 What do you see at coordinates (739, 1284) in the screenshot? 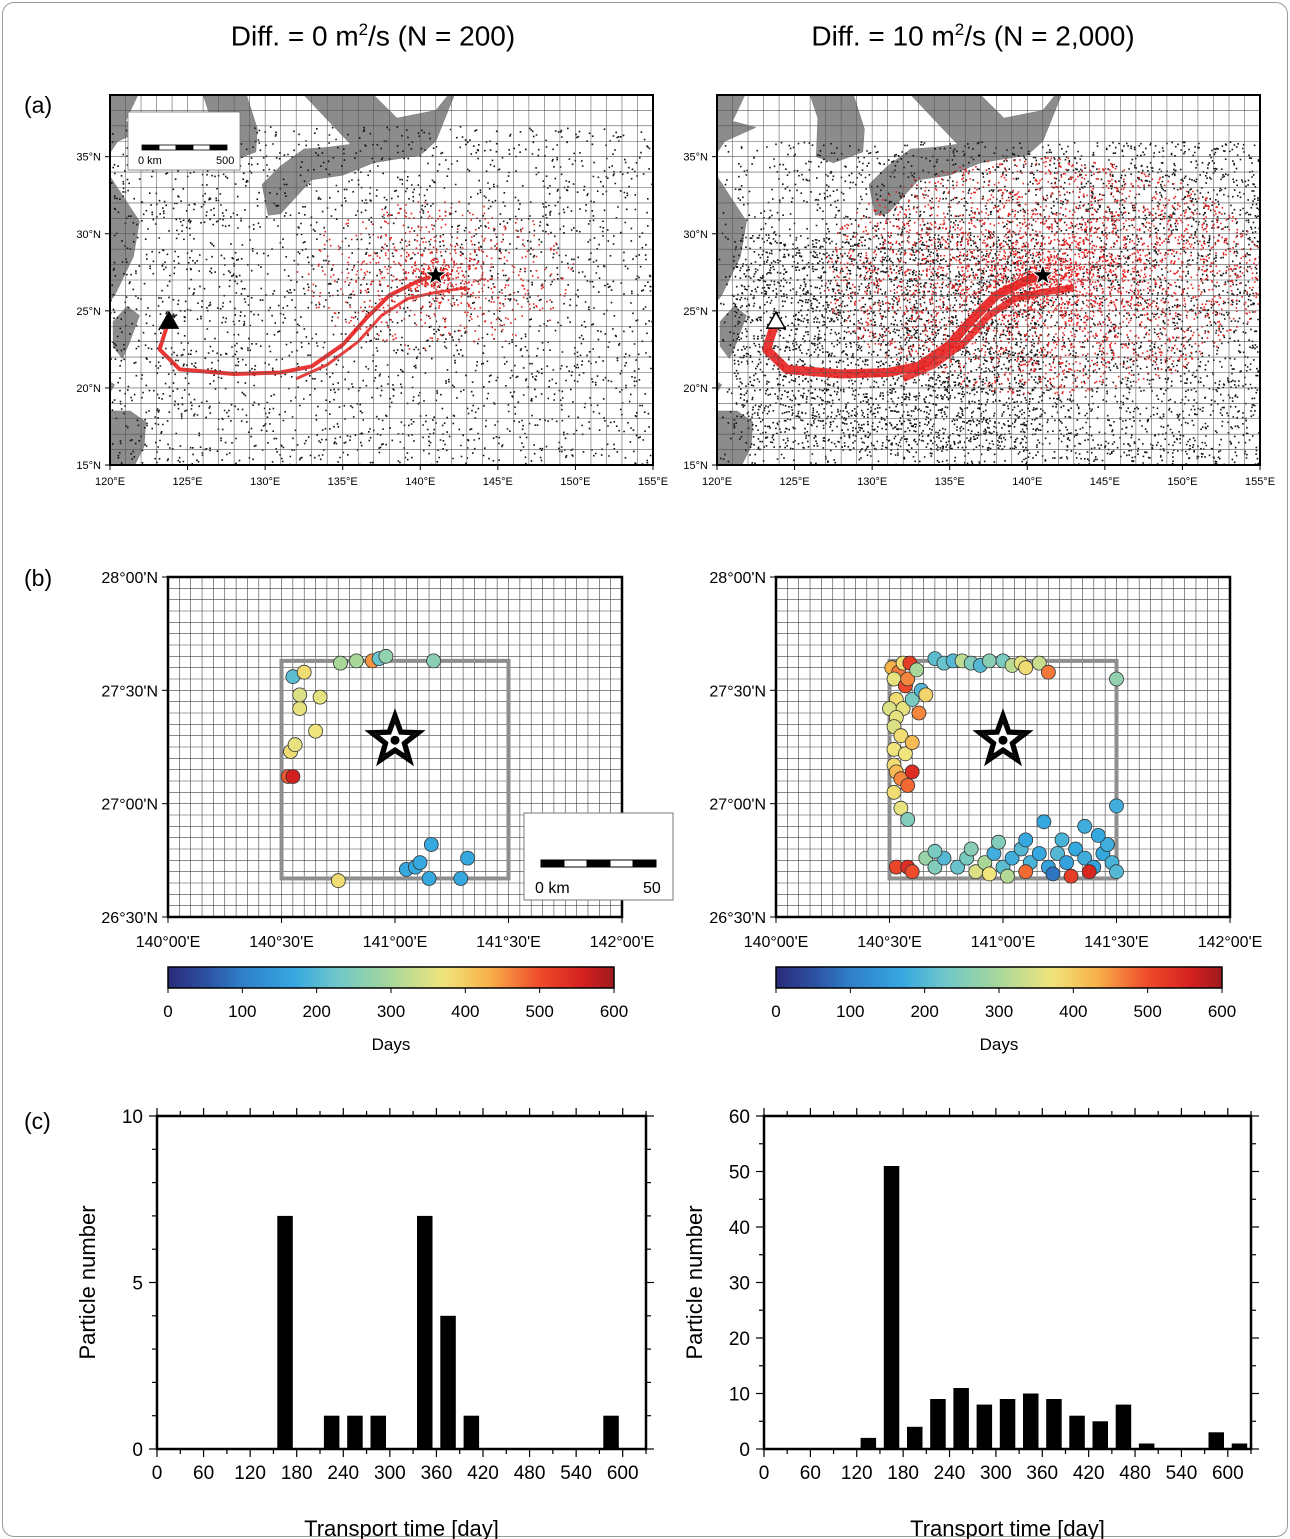
I see `histogram-y-label: 30` at bounding box center [739, 1284].